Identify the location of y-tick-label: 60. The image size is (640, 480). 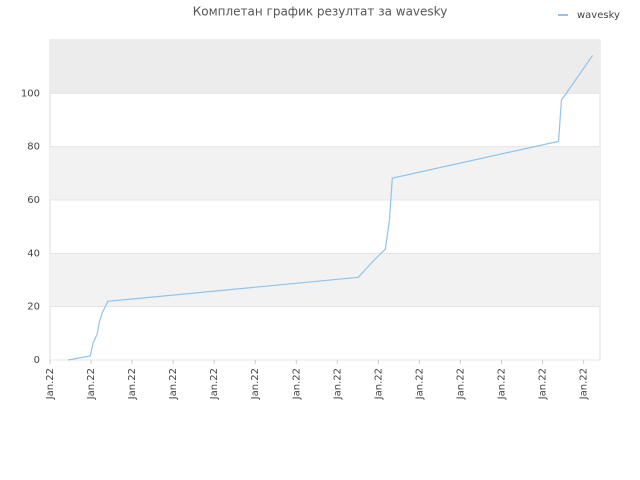
(33, 200).